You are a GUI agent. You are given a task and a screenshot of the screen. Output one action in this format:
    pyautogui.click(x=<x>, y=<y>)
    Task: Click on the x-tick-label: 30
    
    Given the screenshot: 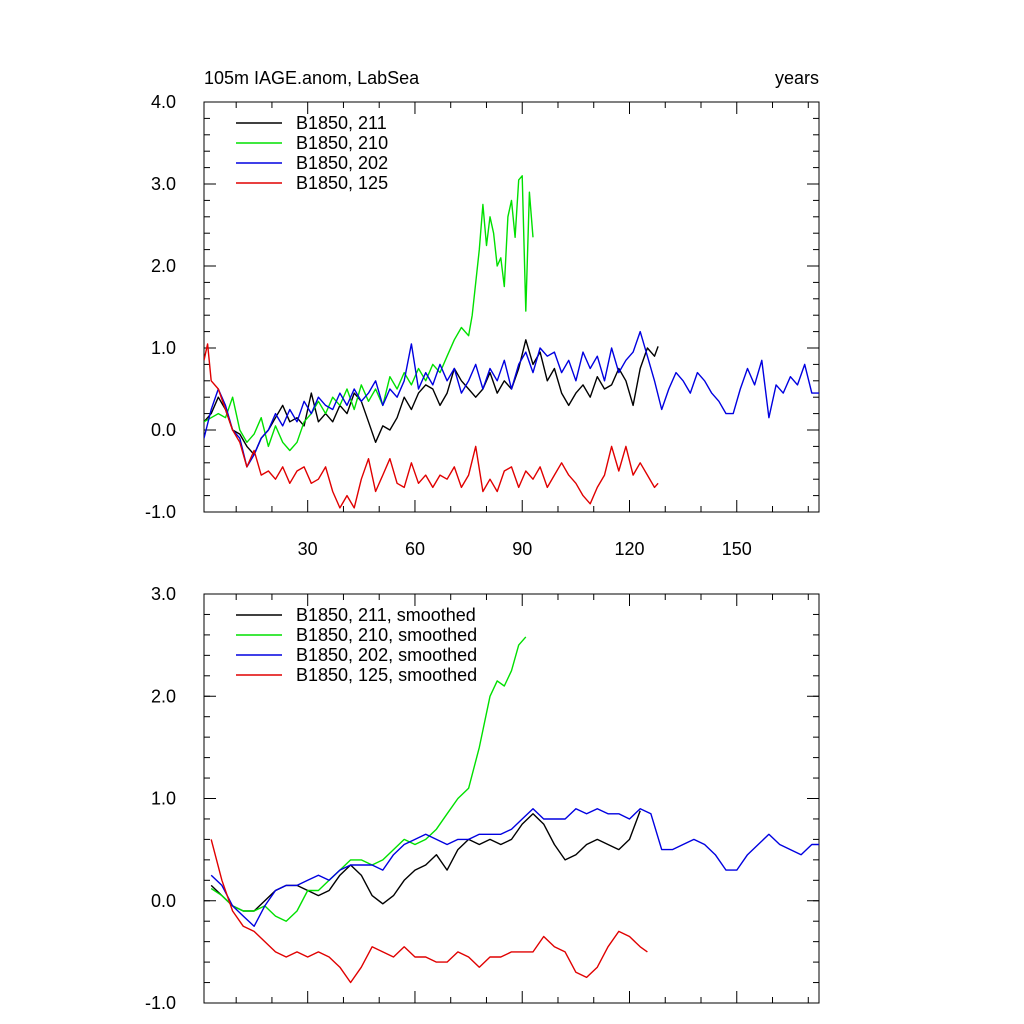 What is the action you would take?
    pyautogui.click(x=308, y=549)
    